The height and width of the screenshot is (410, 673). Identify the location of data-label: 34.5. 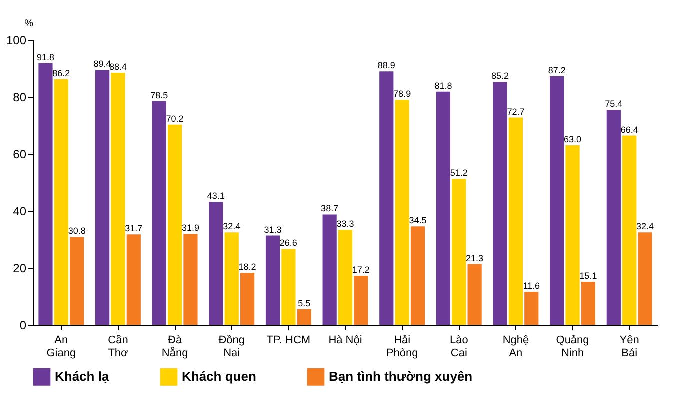
(418, 221).